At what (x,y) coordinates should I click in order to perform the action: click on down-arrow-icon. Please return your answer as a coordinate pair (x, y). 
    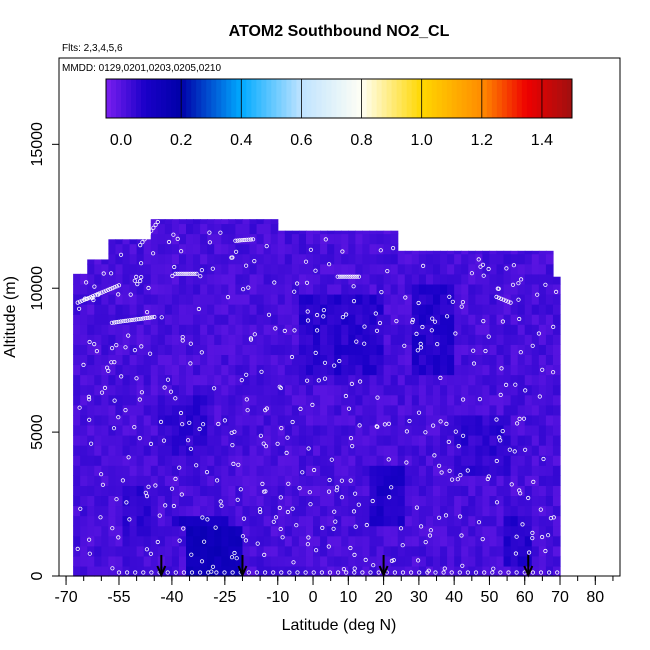
    Looking at the image, I should click on (242, 566).